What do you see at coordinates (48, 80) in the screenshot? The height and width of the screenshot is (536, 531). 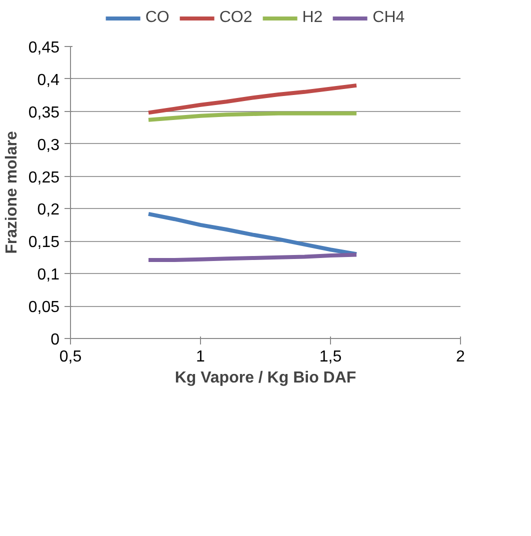 I see `y-tick-label: 0,4` at bounding box center [48, 80].